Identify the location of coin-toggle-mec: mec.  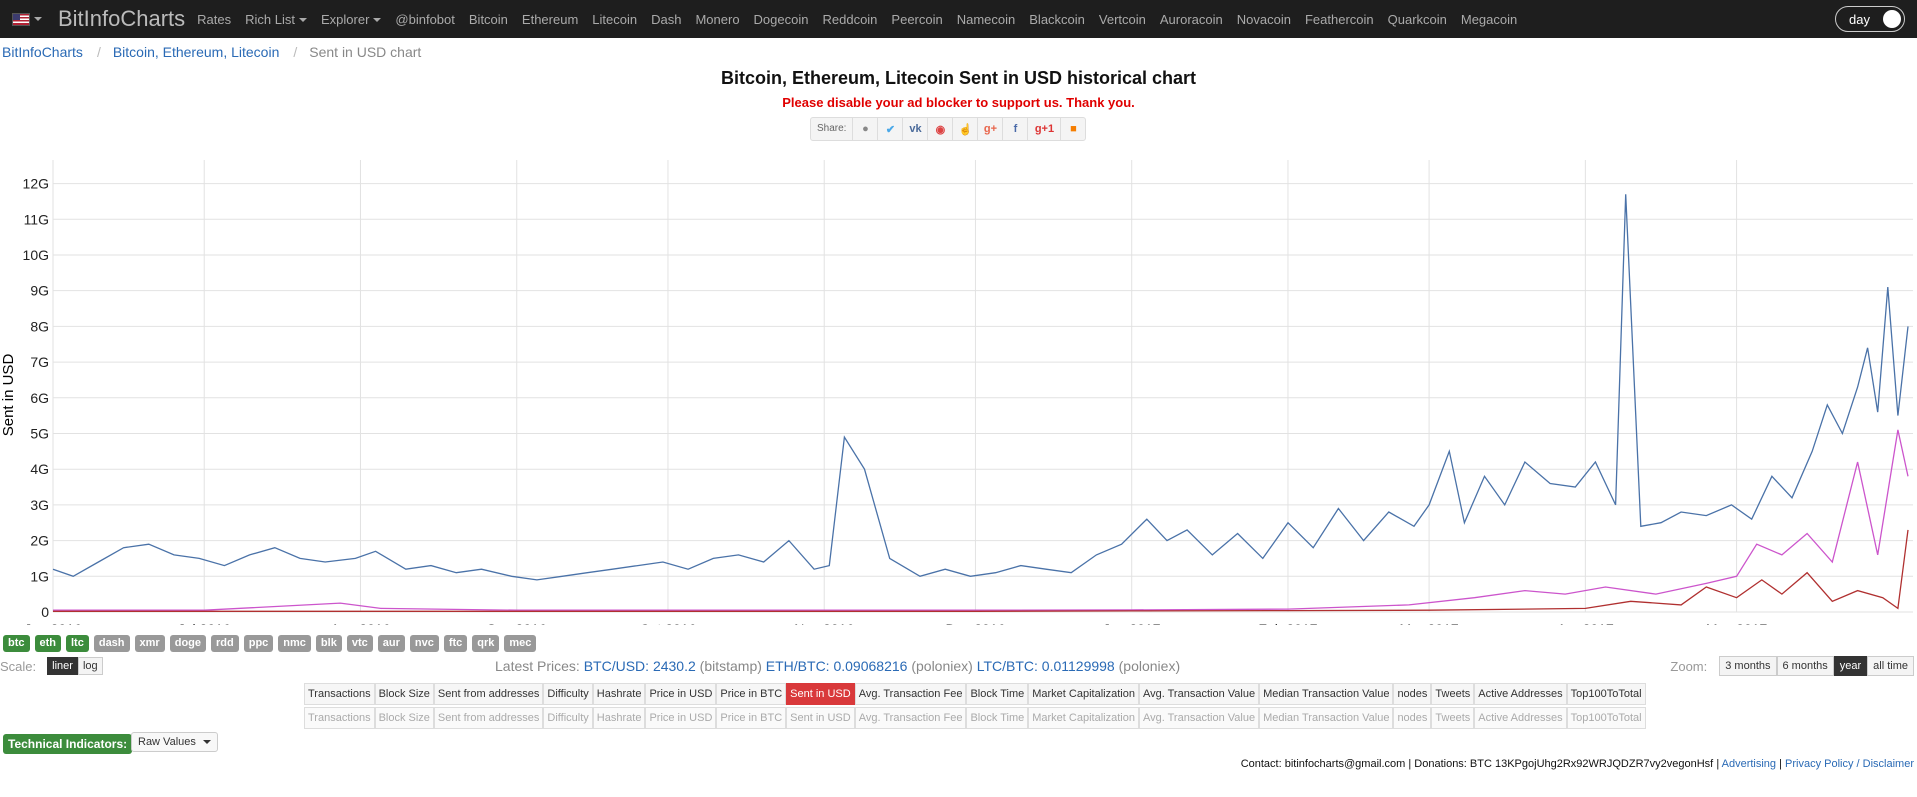
(520, 643).